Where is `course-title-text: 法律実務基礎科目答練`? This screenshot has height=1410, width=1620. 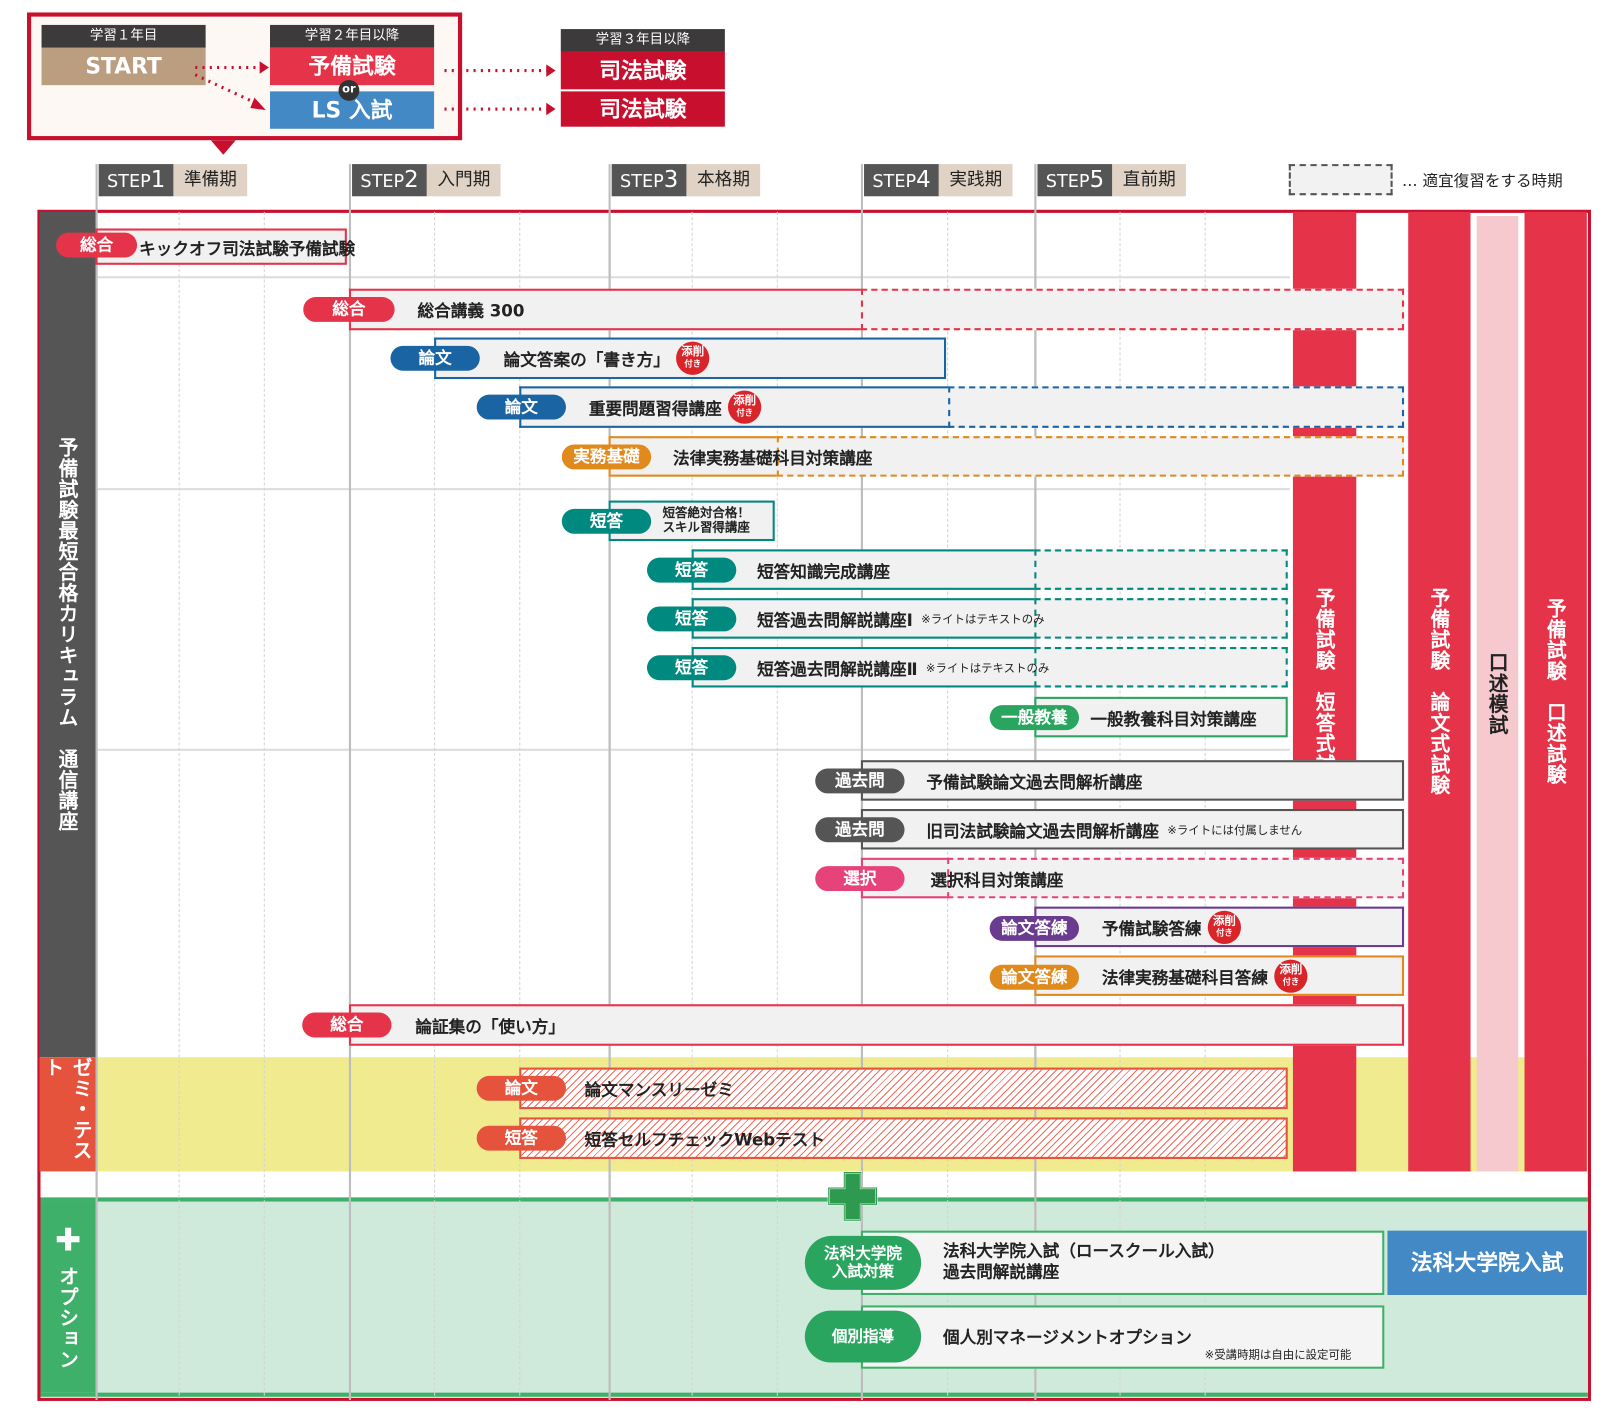 course-title-text: 法律実務基礎科目答練 is located at coordinates (1185, 977).